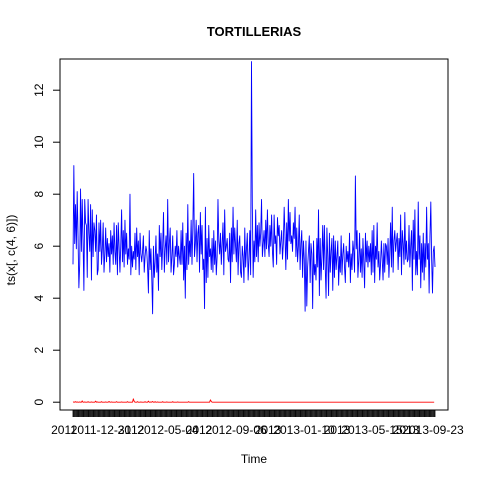 The image size is (480, 485). I want to click on y-tick-label: 6, so click(39, 246).